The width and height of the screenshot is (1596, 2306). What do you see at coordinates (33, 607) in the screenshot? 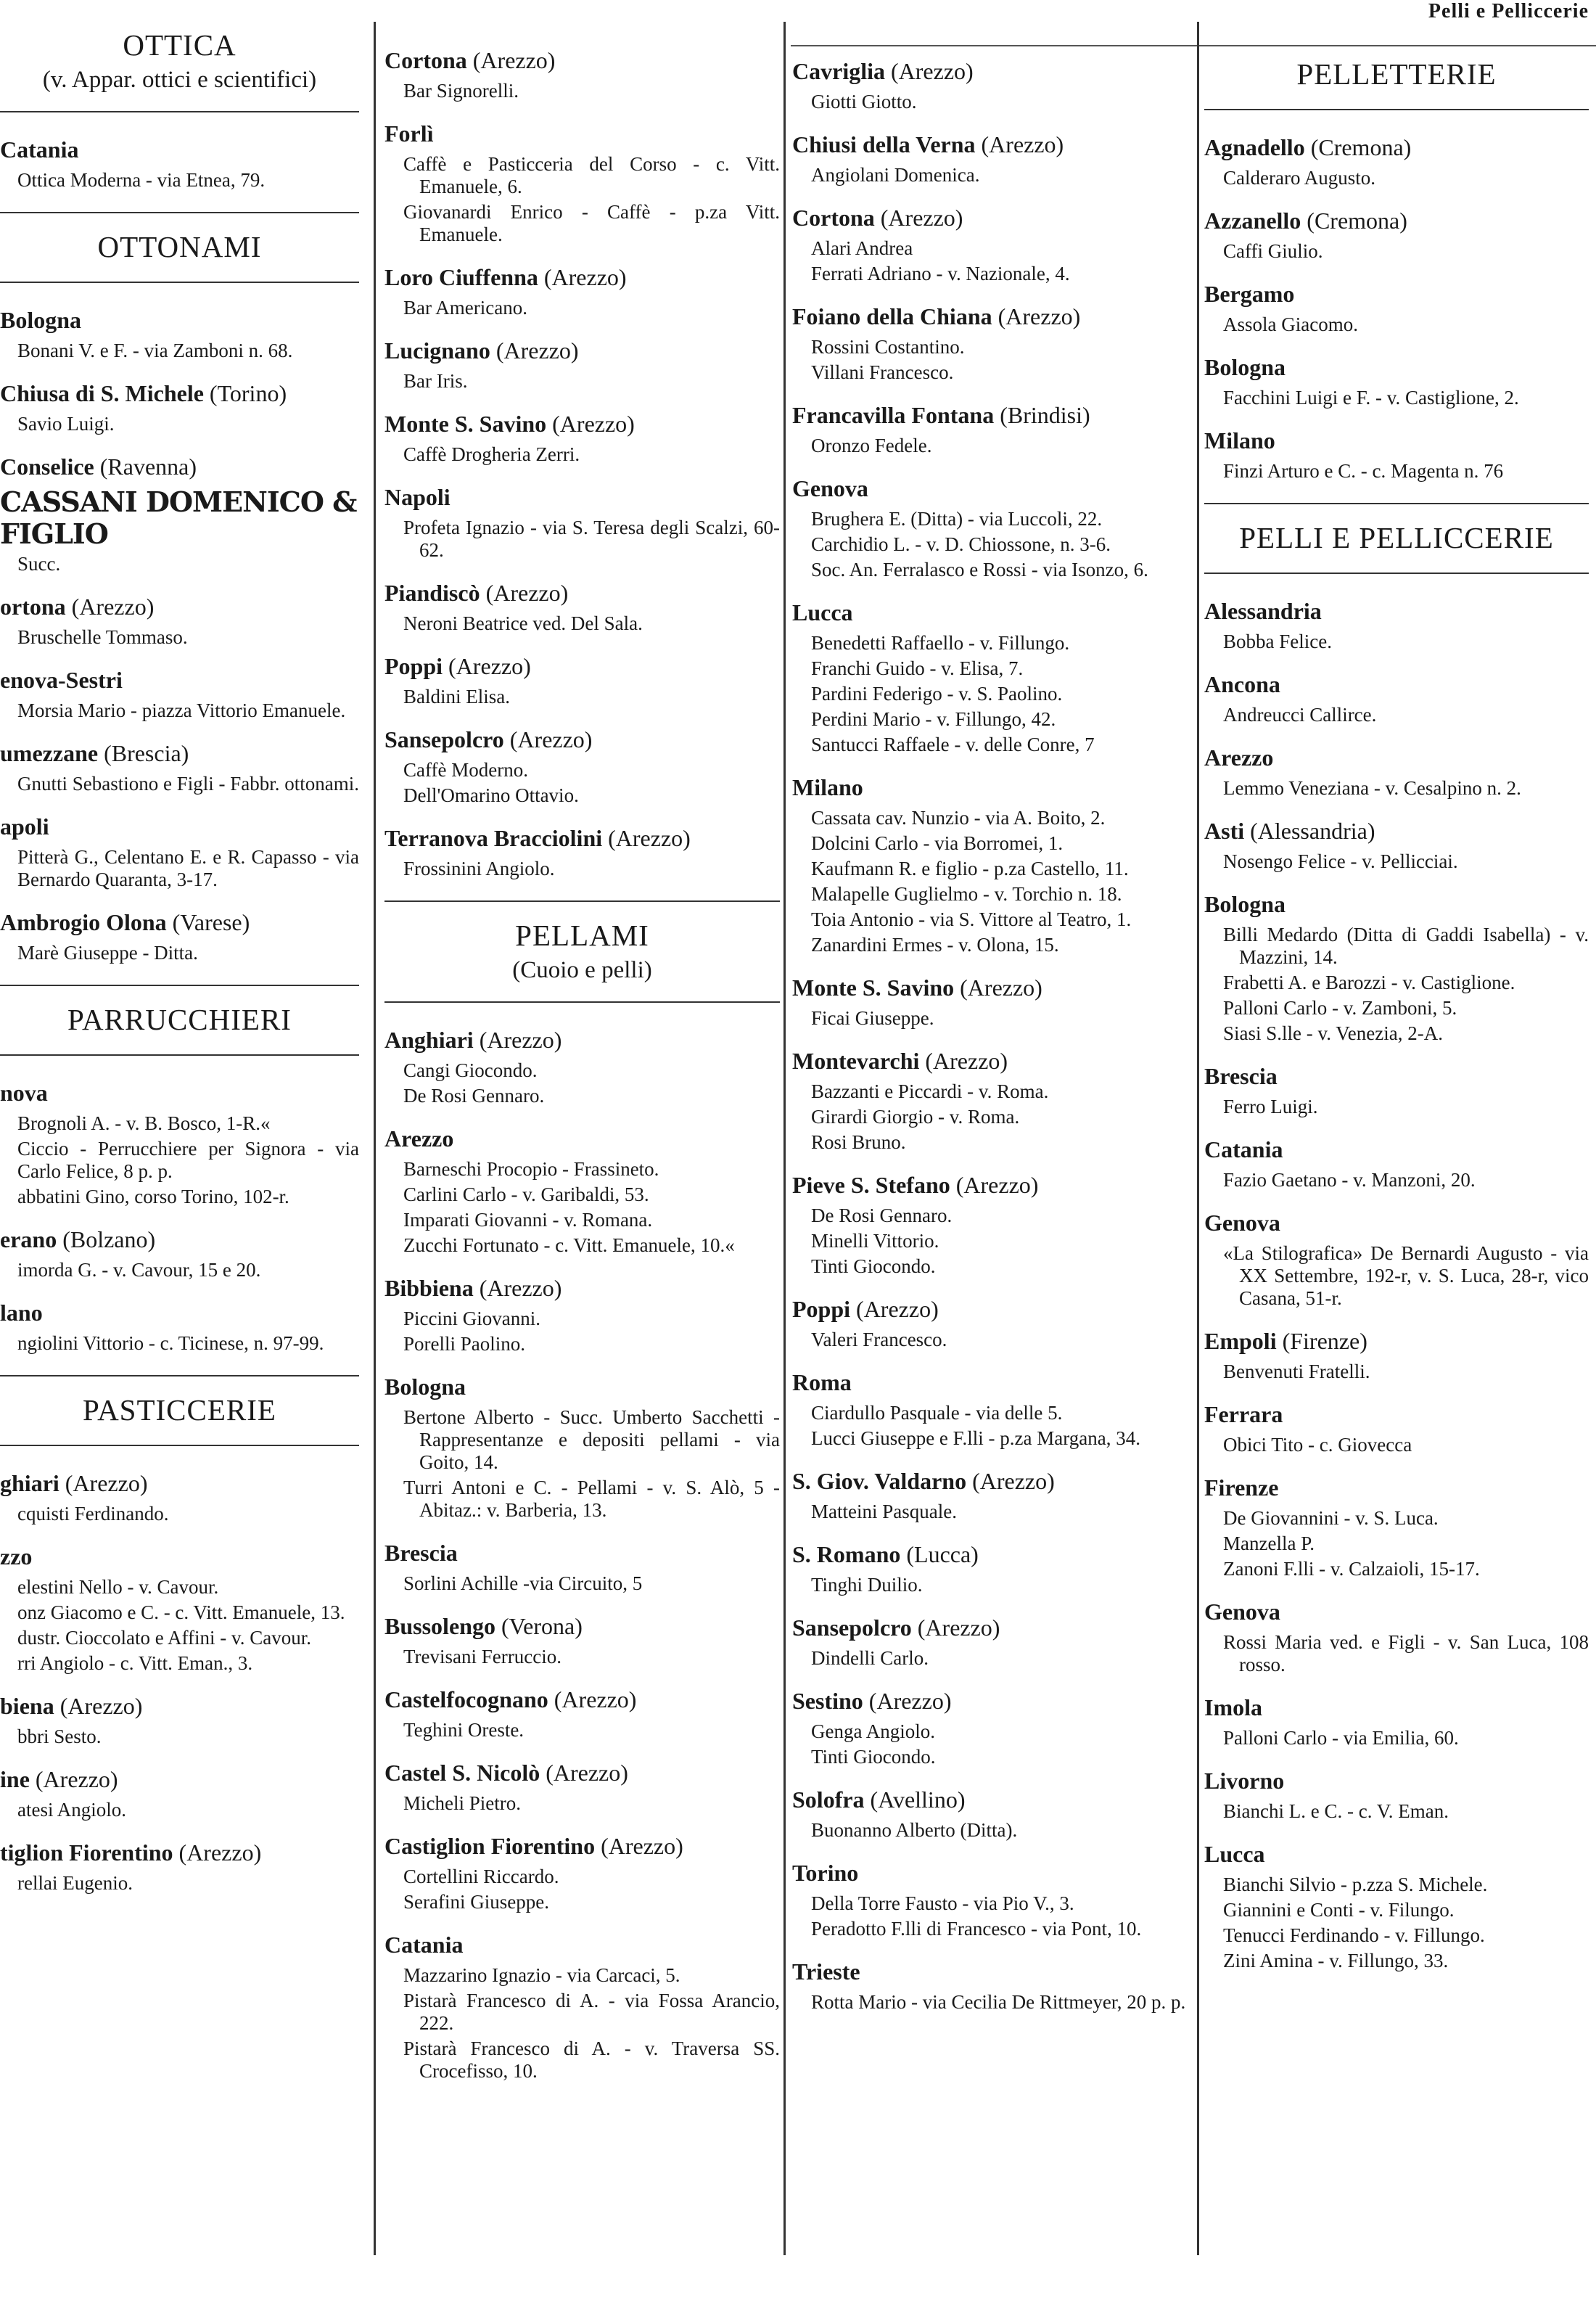
I see `city-name: ortona` at bounding box center [33, 607].